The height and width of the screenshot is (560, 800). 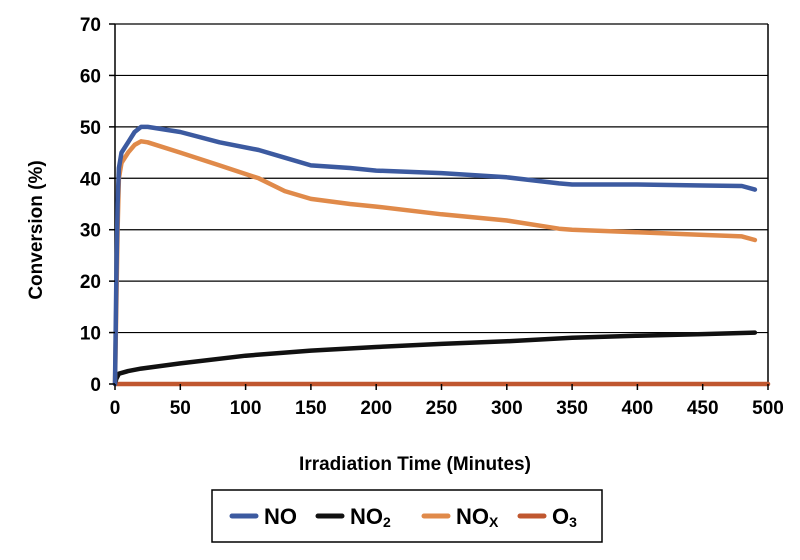 What do you see at coordinates (90, 231) in the screenshot?
I see `y-tick-label: 30` at bounding box center [90, 231].